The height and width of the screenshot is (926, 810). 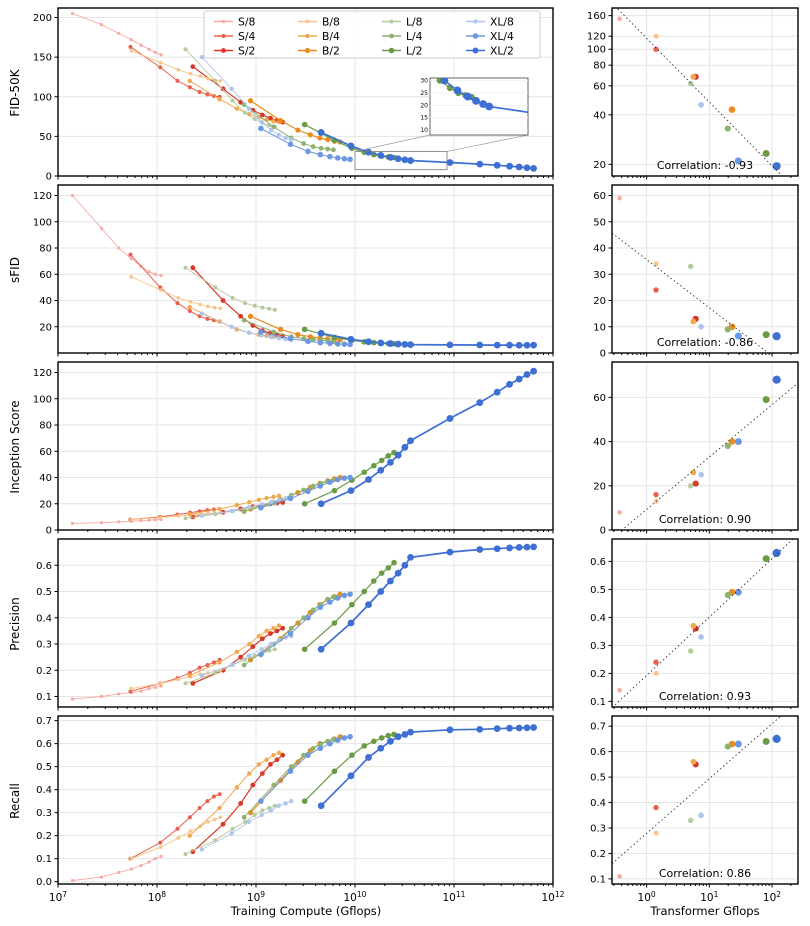 What do you see at coordinates (705, 519) in the screenshot?
I see `correlation-label: Correlation: 0.90` at bounding box center [705, 519].